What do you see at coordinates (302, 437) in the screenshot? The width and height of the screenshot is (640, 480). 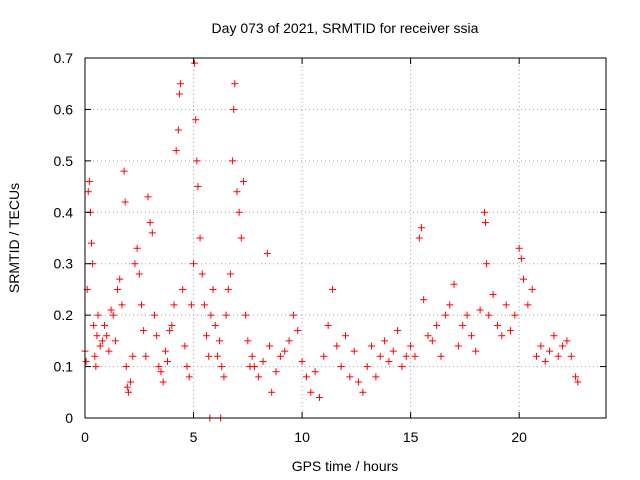 I see `x-tick-label: 10` at bounding box center [302, 437].